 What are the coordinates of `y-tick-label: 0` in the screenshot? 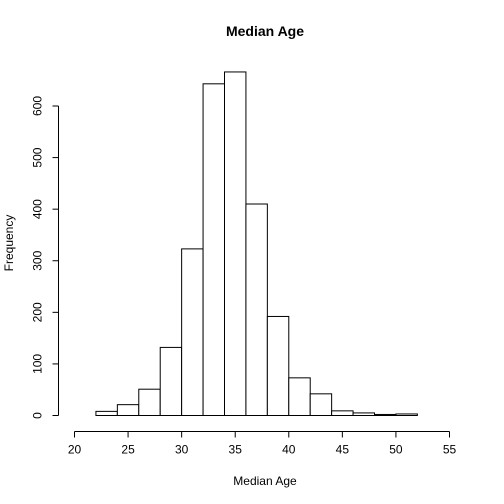 It's located at (38, 415).